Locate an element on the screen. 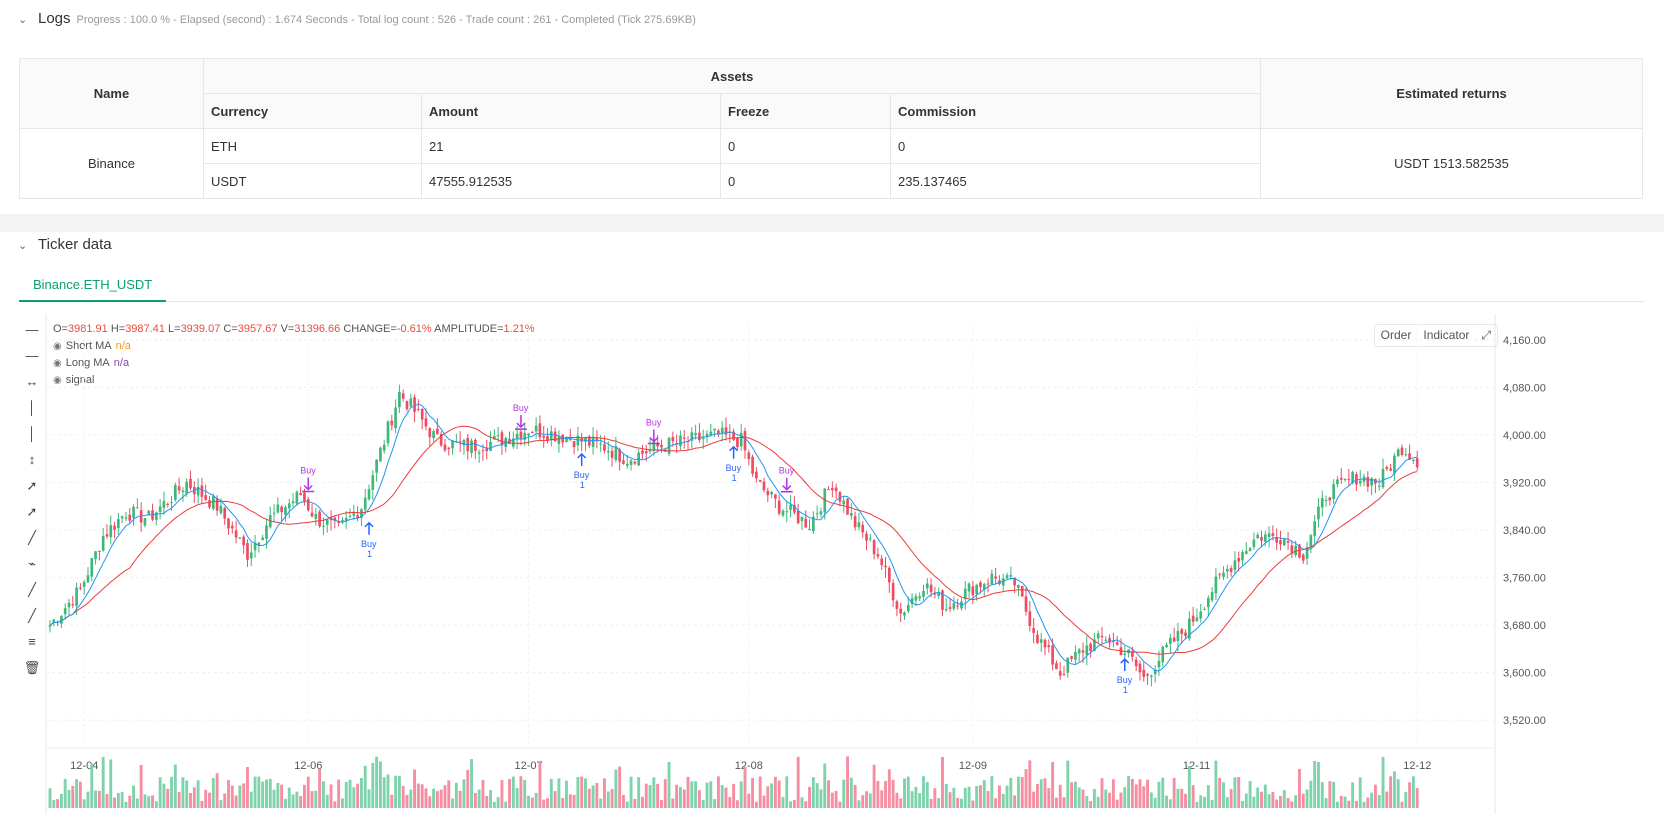  high-value: 3987.41 is located at coordinates (145, 329).